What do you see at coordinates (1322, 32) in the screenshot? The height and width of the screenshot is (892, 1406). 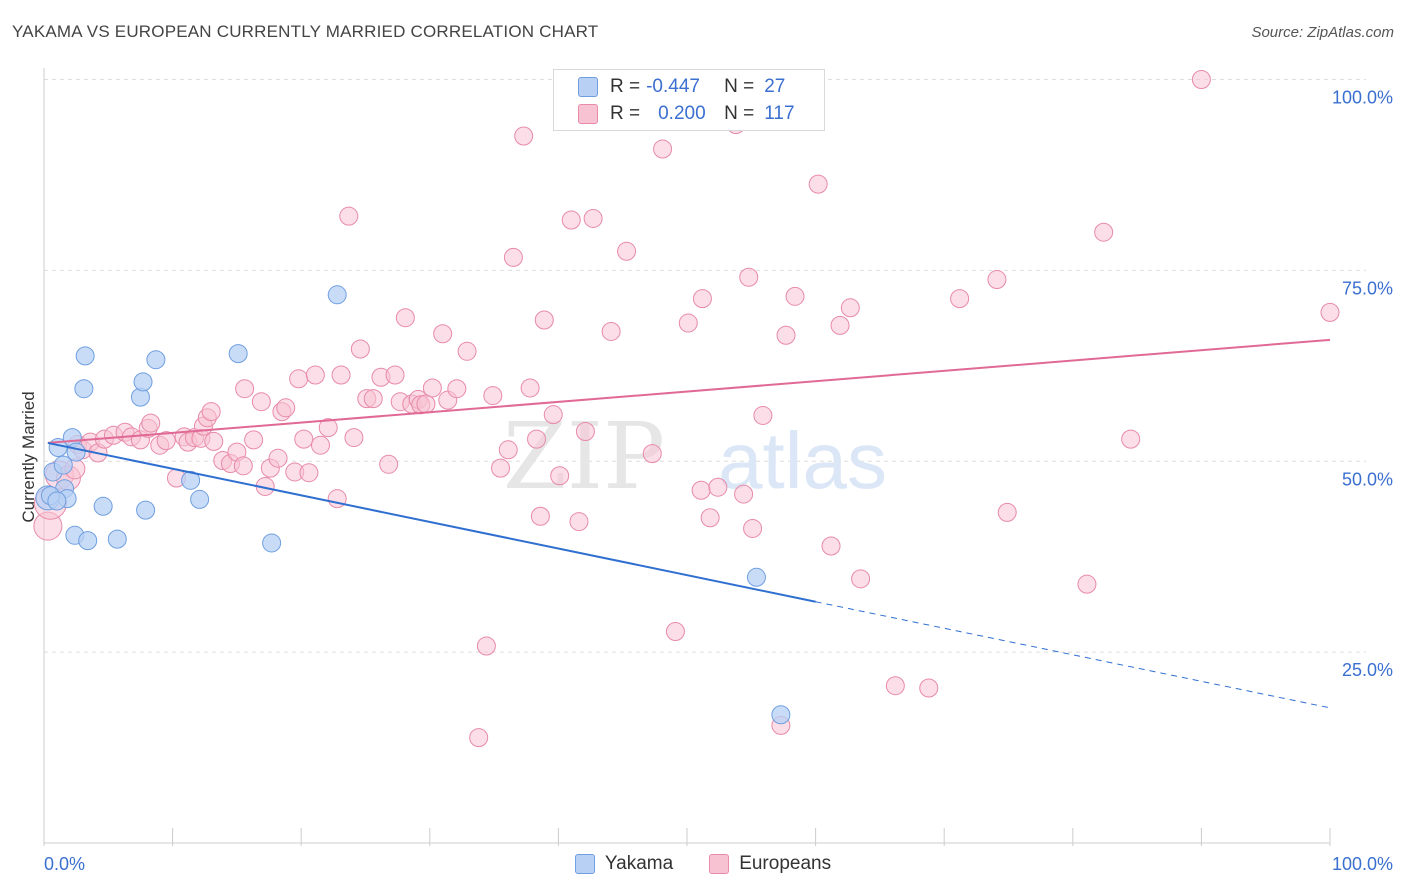 I see `source-credit: Source: ZipAtlas.com` at bounding box center [1322, 32].